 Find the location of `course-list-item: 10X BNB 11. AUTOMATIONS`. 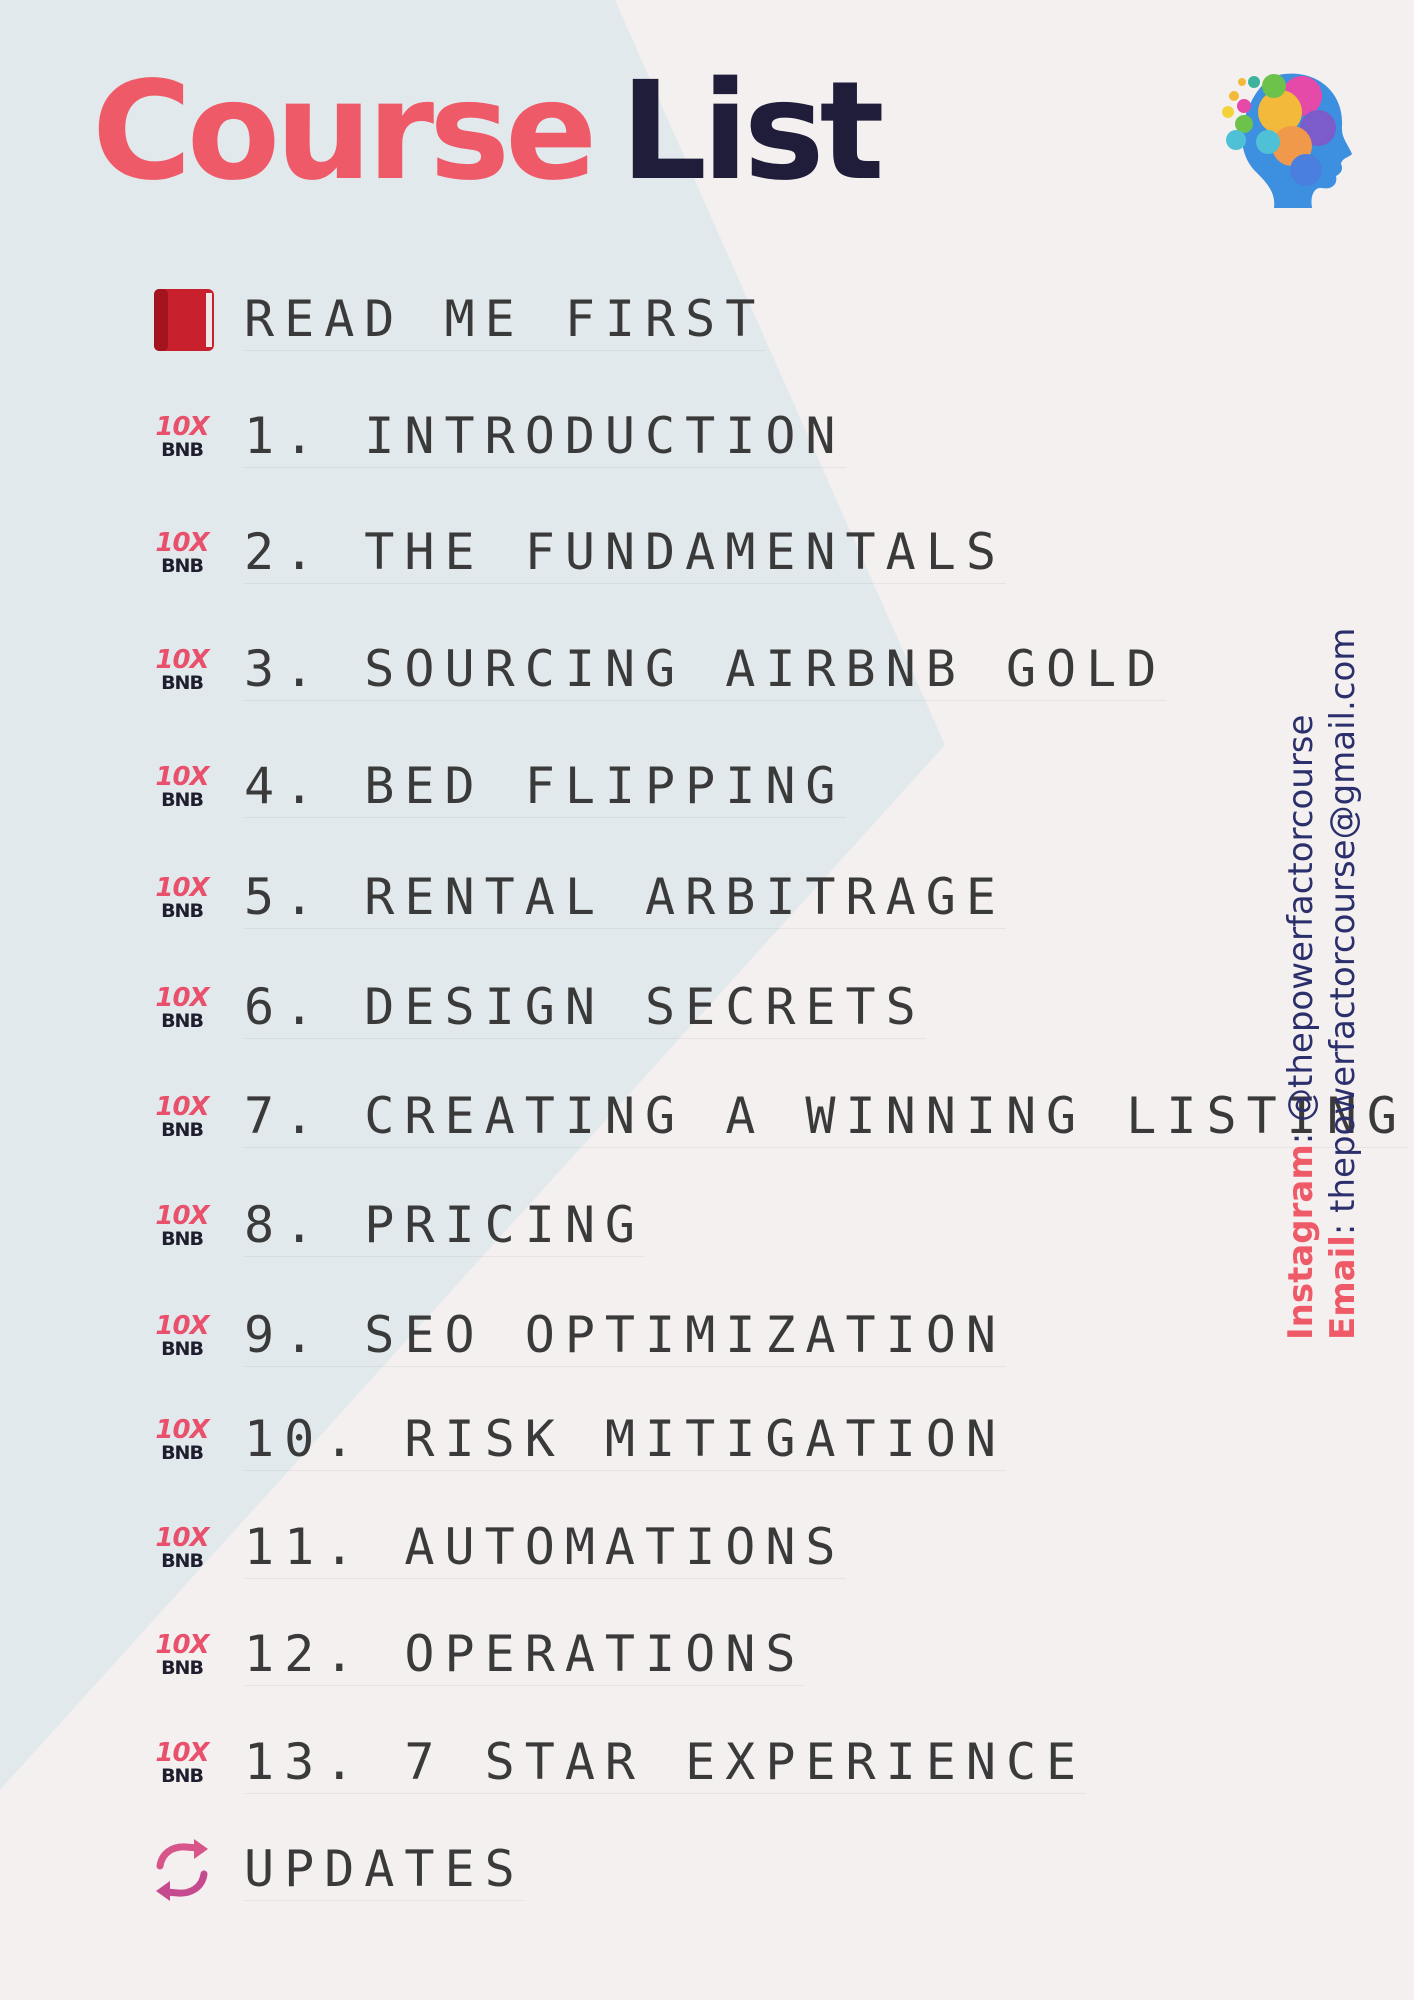

course-list-item: 10X BNB 11. AUTOMATIONS is located at coordinates (498, 1548).